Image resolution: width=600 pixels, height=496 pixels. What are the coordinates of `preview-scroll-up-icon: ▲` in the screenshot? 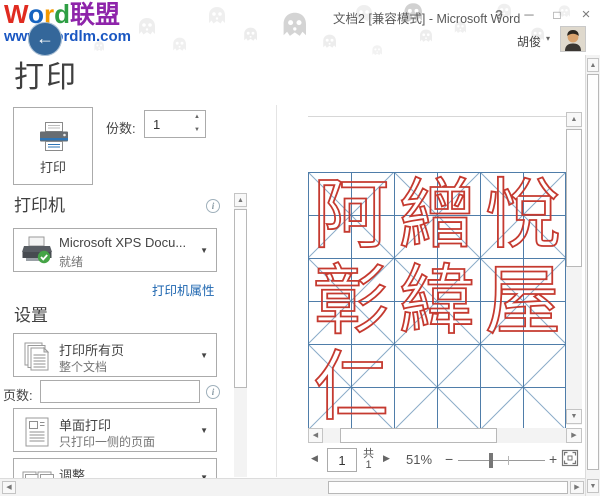 It's located at (574, 119).